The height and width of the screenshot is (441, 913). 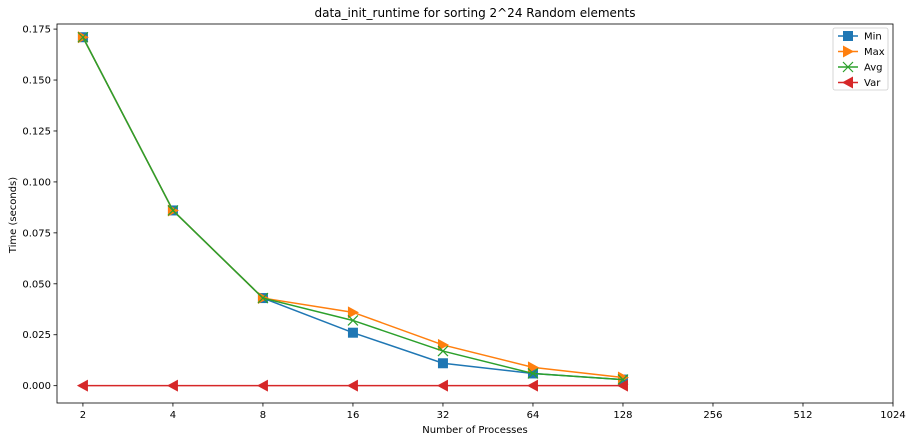 I want to click on x-tick-label: 8, so click(x=263, y=415).